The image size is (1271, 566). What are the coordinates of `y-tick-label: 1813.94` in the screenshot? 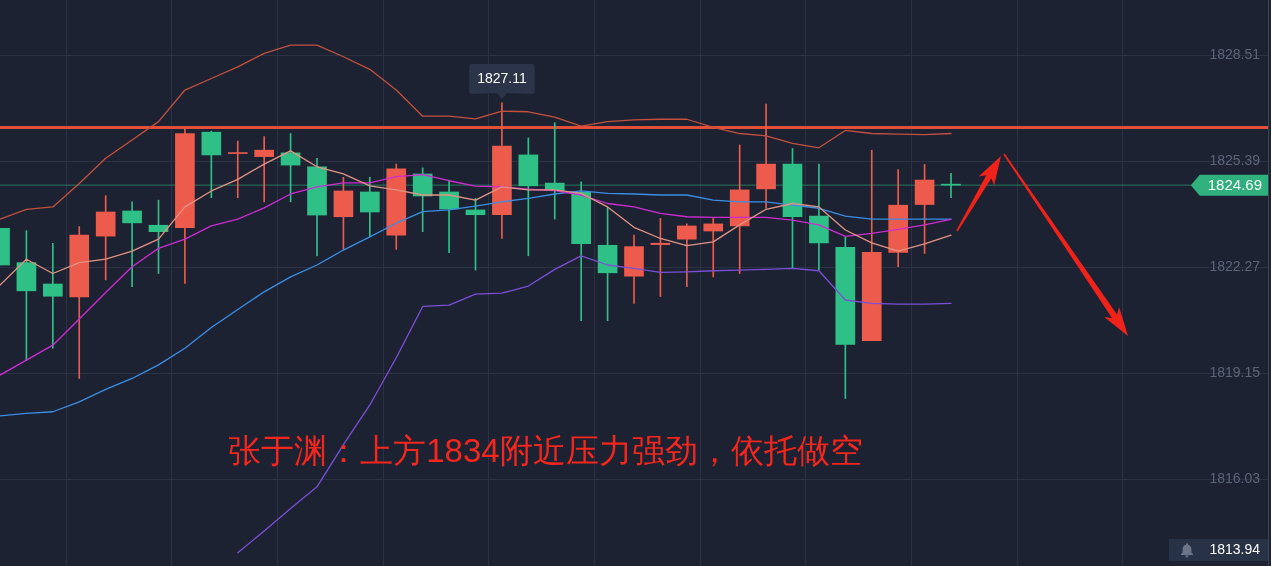 It's located at (1235, 549).